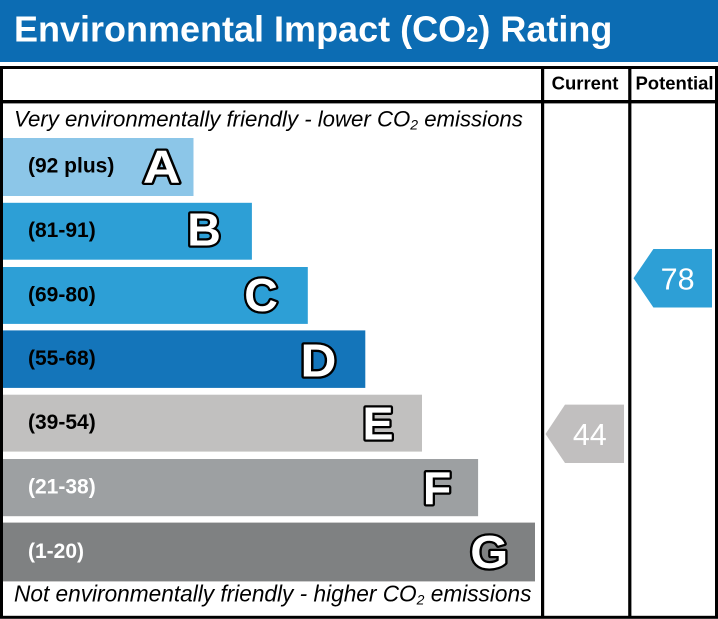 The width and height of the screenshot is (718, 619). I want to click on svg-text: 44, so click(590, 435).